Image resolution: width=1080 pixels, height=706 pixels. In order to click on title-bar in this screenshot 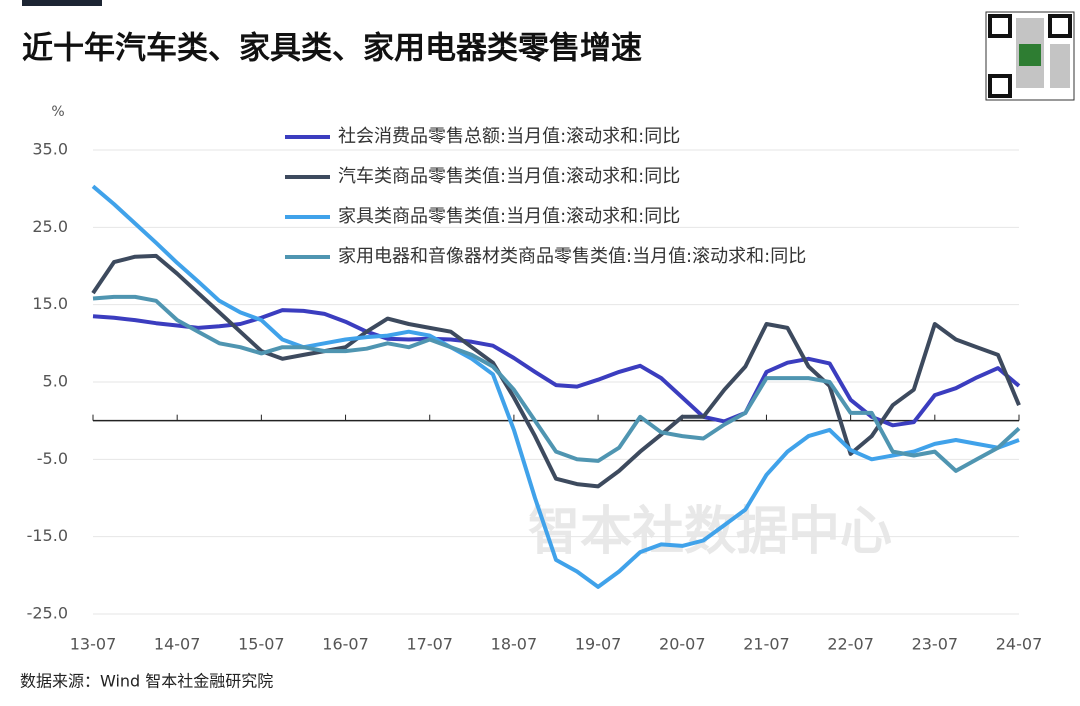, I will do `click(62, 3)`.